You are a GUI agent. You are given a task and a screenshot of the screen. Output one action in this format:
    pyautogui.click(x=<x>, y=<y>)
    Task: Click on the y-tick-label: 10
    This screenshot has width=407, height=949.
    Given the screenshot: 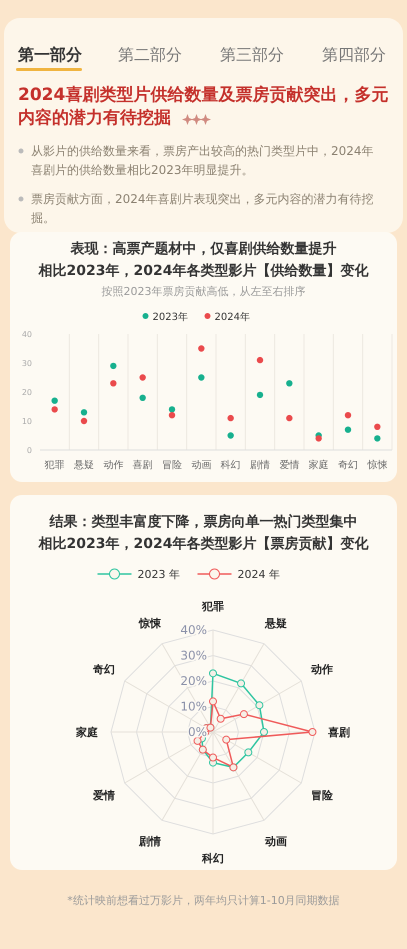 What is the action you would take?
    pyautogui.click(x=27, y=421)
    